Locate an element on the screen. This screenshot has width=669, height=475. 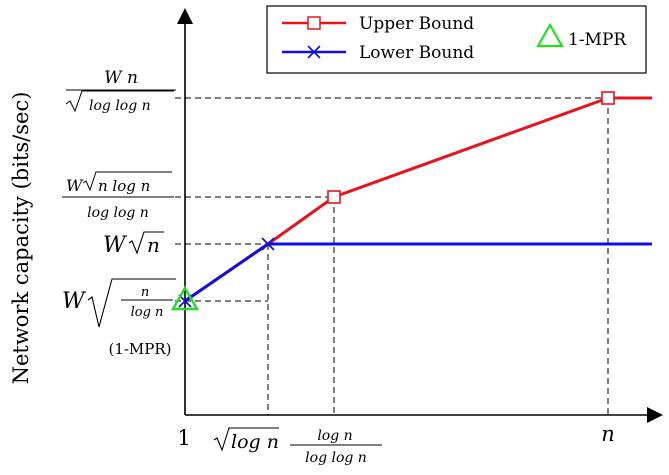
svg-text: W n is located at coordinates (121, 78).